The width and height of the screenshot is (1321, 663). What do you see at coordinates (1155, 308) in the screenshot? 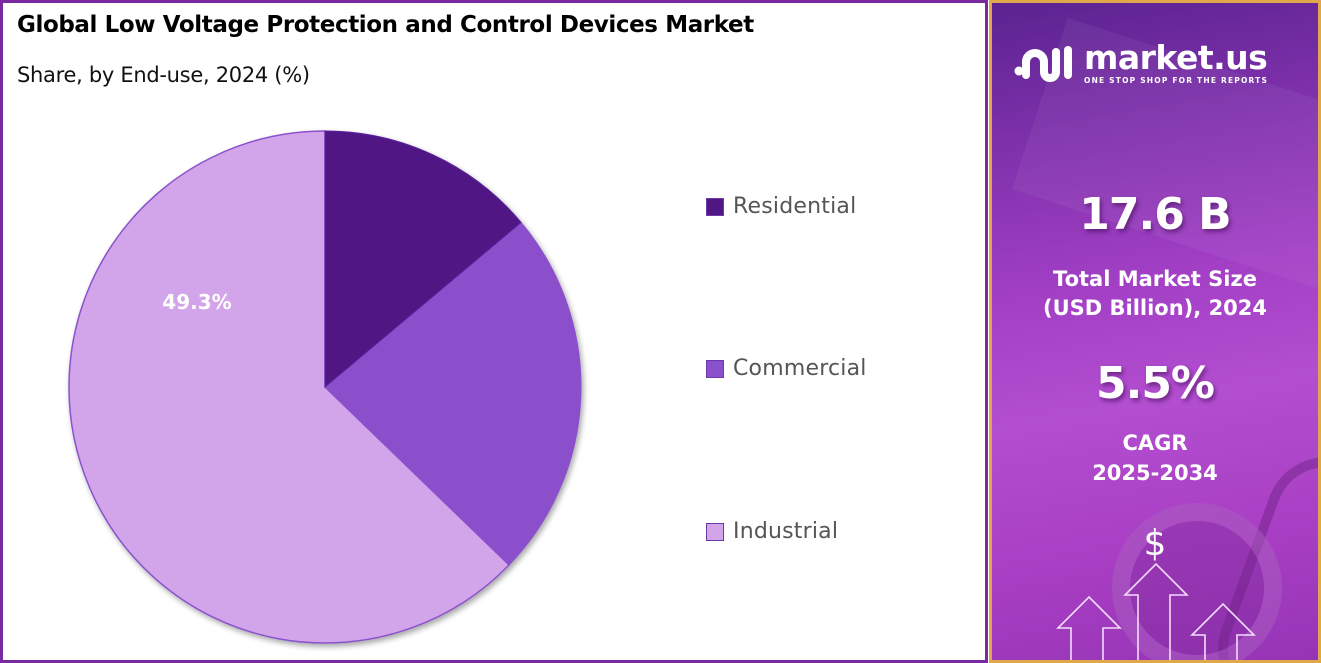
I see `market-size-label-line2: (USD Billion), 2024` at bounding box center [1155, 308].